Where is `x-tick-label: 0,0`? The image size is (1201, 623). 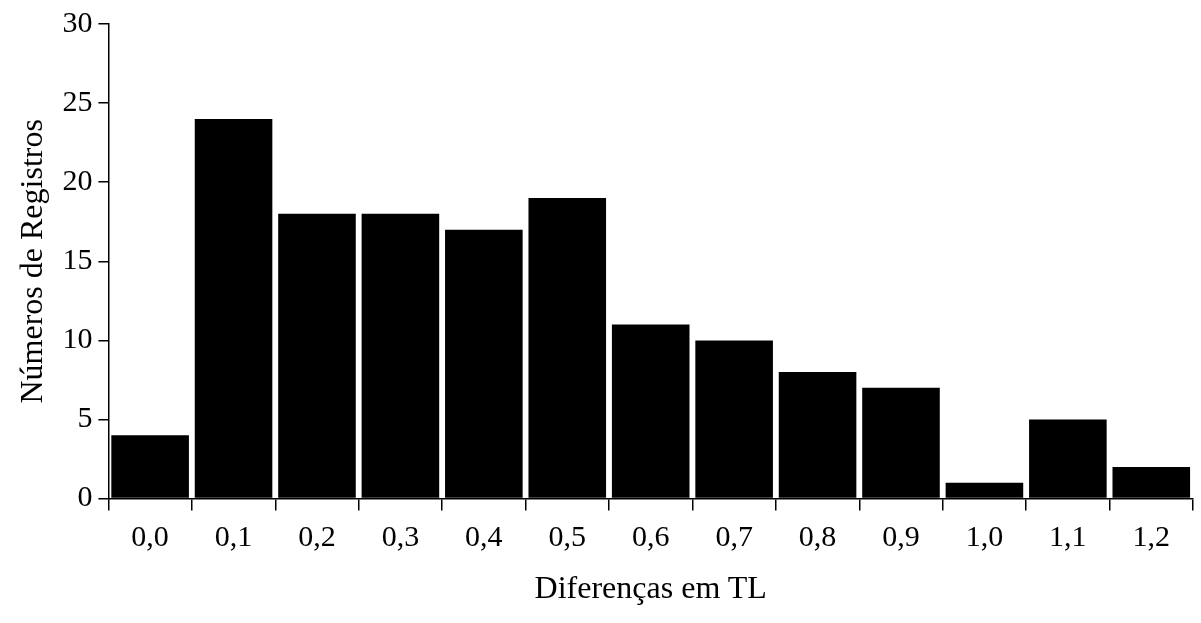
x-tick-label: 0,0 is located at coordinates (150, 536).